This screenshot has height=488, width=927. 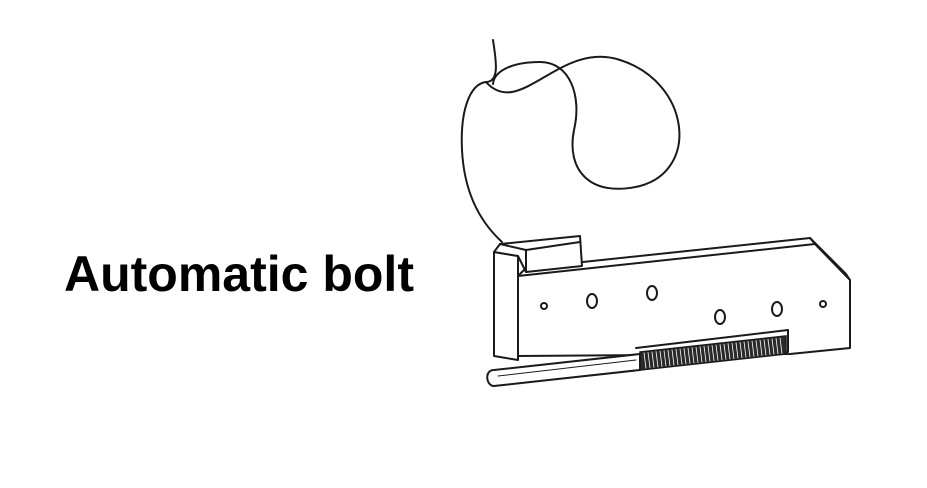 I want to click on coil-spring, so click(x=713, y=353).